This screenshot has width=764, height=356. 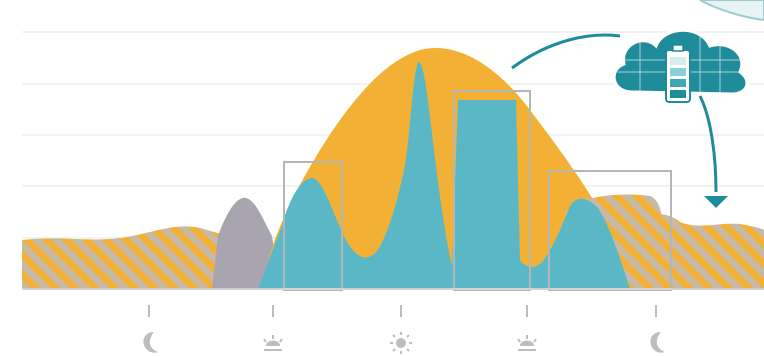 What do you see at coordinates (527, 343) in the screenshot?
I see `sunset-icon` at bounding box center [527, 343].